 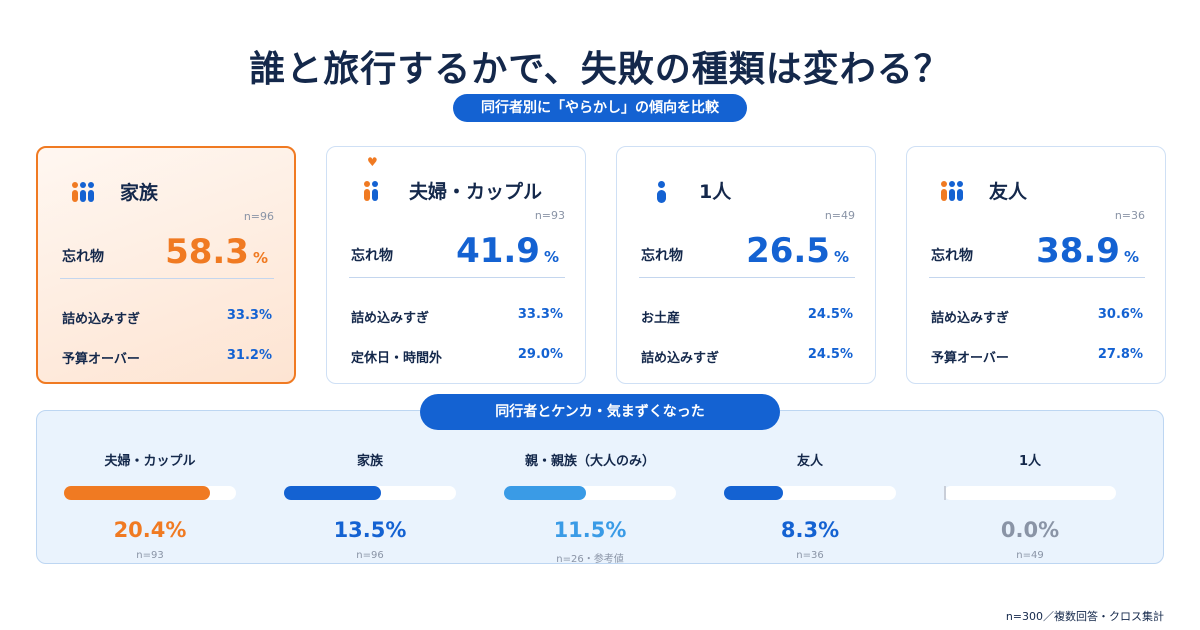 I want to click on bar-couple, so click(x=137, y=493).